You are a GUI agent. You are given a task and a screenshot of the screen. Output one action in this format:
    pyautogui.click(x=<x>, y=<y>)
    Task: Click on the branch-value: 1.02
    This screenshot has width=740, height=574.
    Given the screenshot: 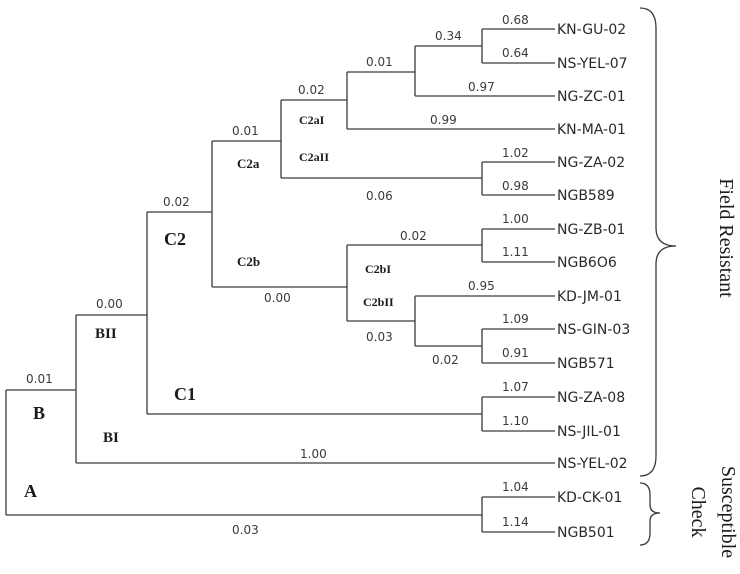 What is the action you would take?
    pyautogui.click(x=515, y=153)
    